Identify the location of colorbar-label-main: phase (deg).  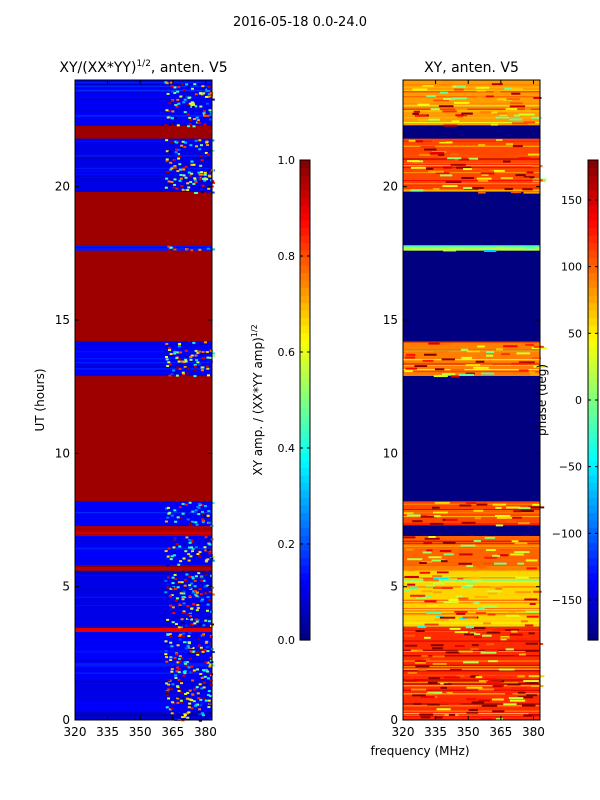
(542, 400).